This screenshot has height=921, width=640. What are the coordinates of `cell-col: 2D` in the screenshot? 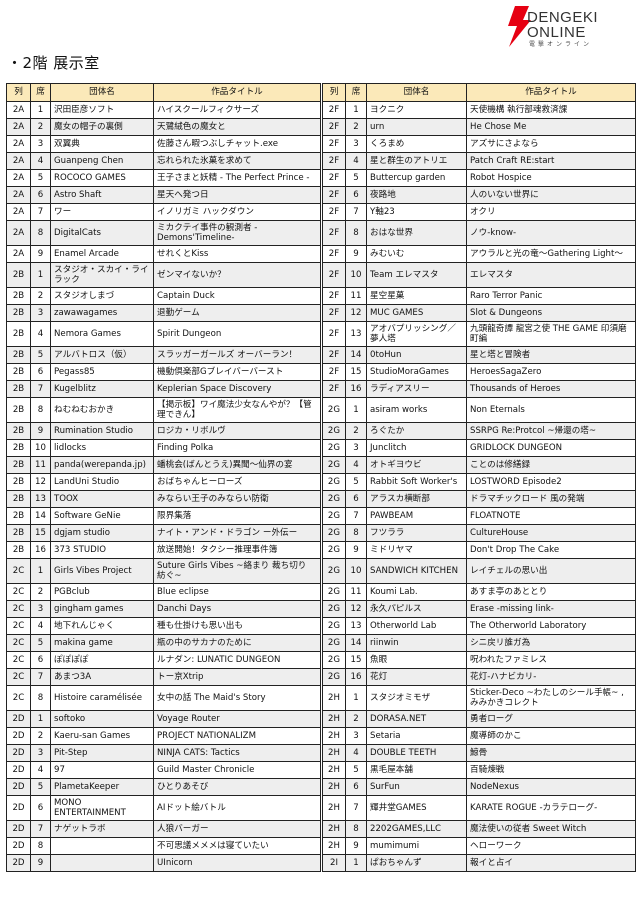 It's located at (18, 770).